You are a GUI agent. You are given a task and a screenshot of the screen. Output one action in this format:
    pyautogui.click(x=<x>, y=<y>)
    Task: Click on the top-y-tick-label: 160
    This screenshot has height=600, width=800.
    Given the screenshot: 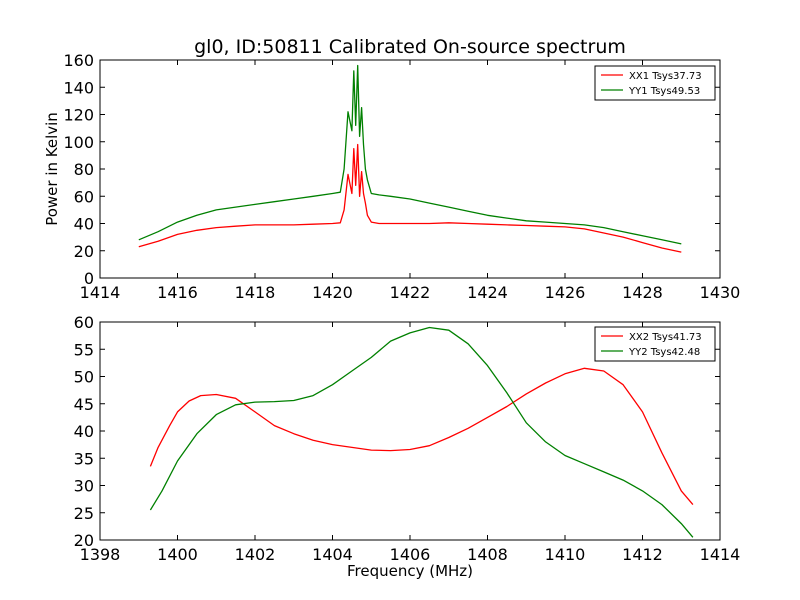 What is the action you would take?
    pyautogui.click(x=78, y=60)
    